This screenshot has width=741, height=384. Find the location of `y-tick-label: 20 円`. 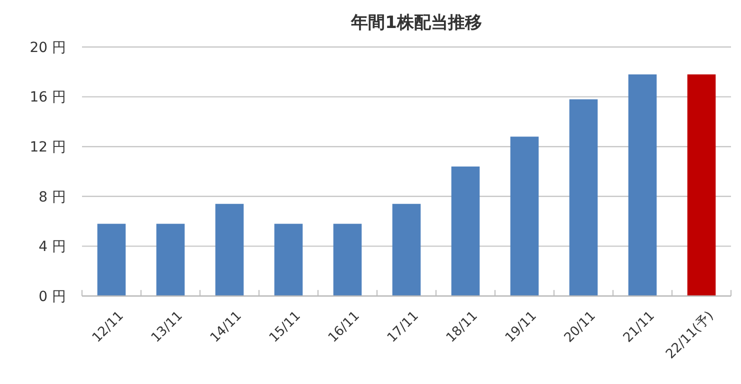

y-tick-label: 20 円 is located at coordinates (48, 48).